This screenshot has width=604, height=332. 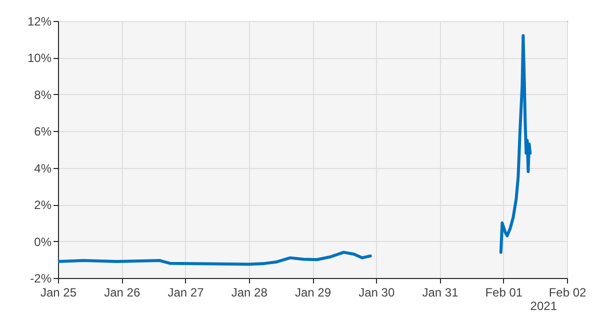 What do you see at coordinates (376, 293) in the screenshot?
I see `x-tick-label: Jan 30` at bounding box center [376, 293].